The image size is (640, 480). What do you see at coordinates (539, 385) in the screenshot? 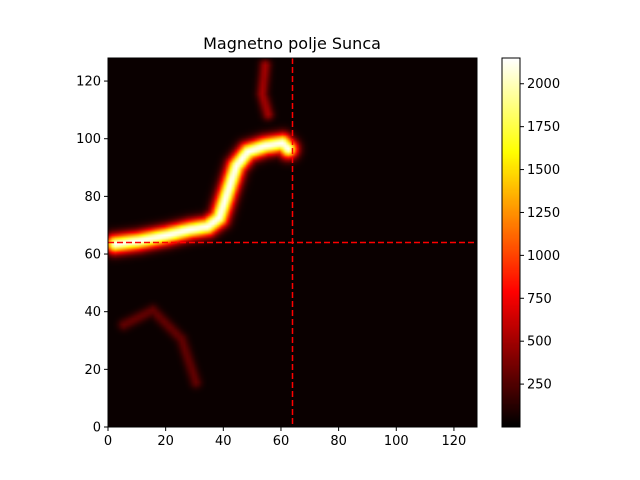
I see `colorbar-tick-label: 250` at bounding box center [539, 385].